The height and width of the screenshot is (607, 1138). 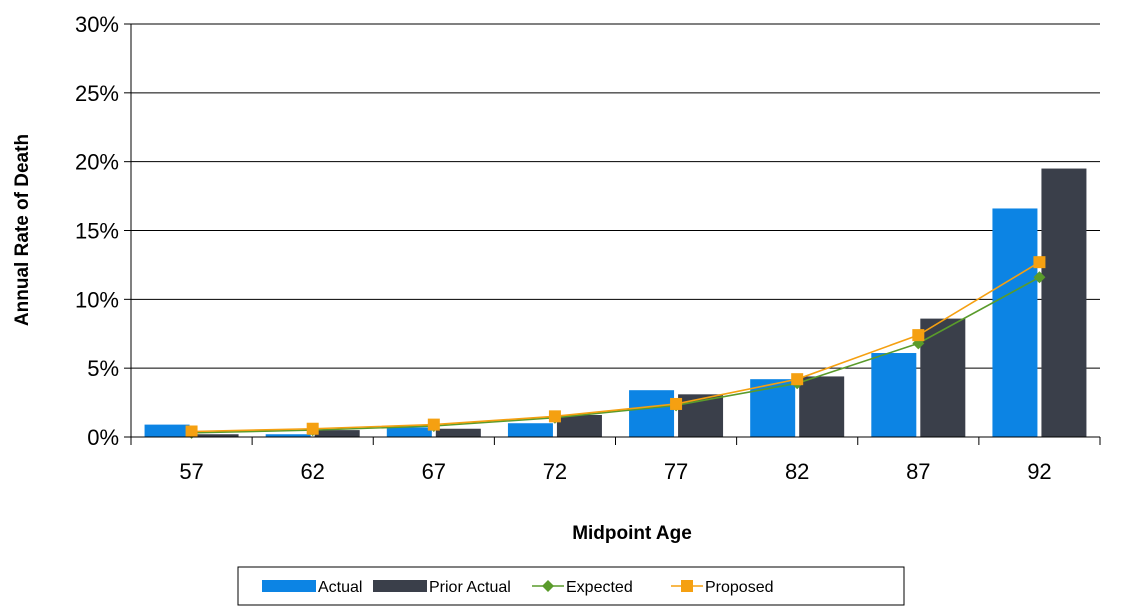 What do you see at coordinates (615, 471) in the screenshot?
I see `x-tick-labels: 57 62 67 72 77 82 87 92` at bounding box center [615, 471].